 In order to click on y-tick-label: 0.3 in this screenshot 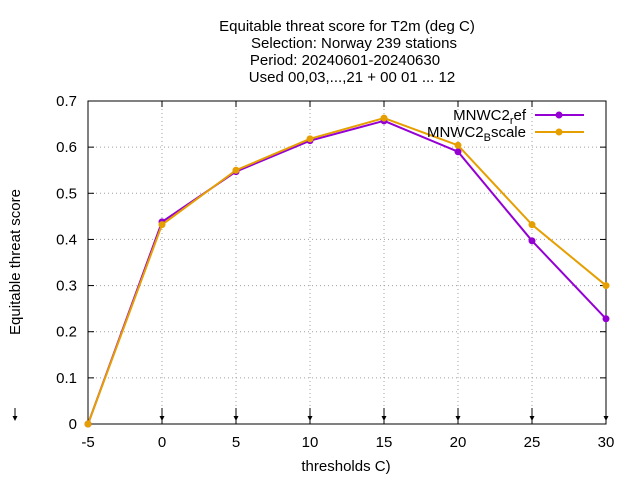, I will do `click(66, 286)`.